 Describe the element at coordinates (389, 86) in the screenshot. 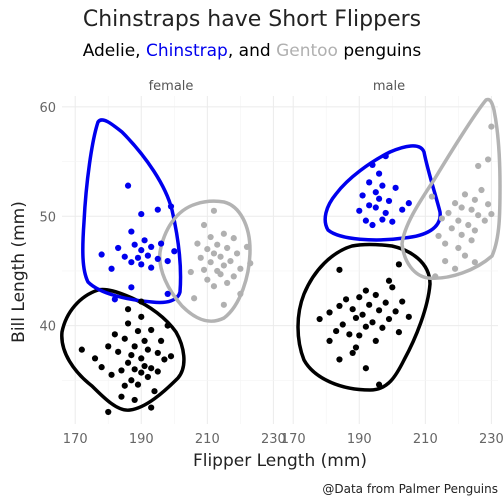

I see `facet-label-male: male` at that location.